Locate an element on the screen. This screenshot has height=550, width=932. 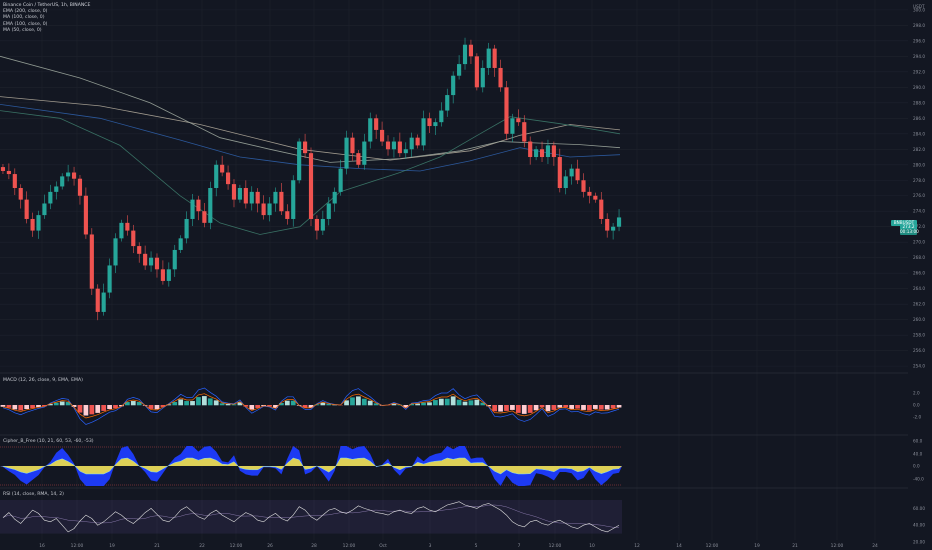
legend-ma50: MA (50, close, 0) is located at coordinates (22, 30).